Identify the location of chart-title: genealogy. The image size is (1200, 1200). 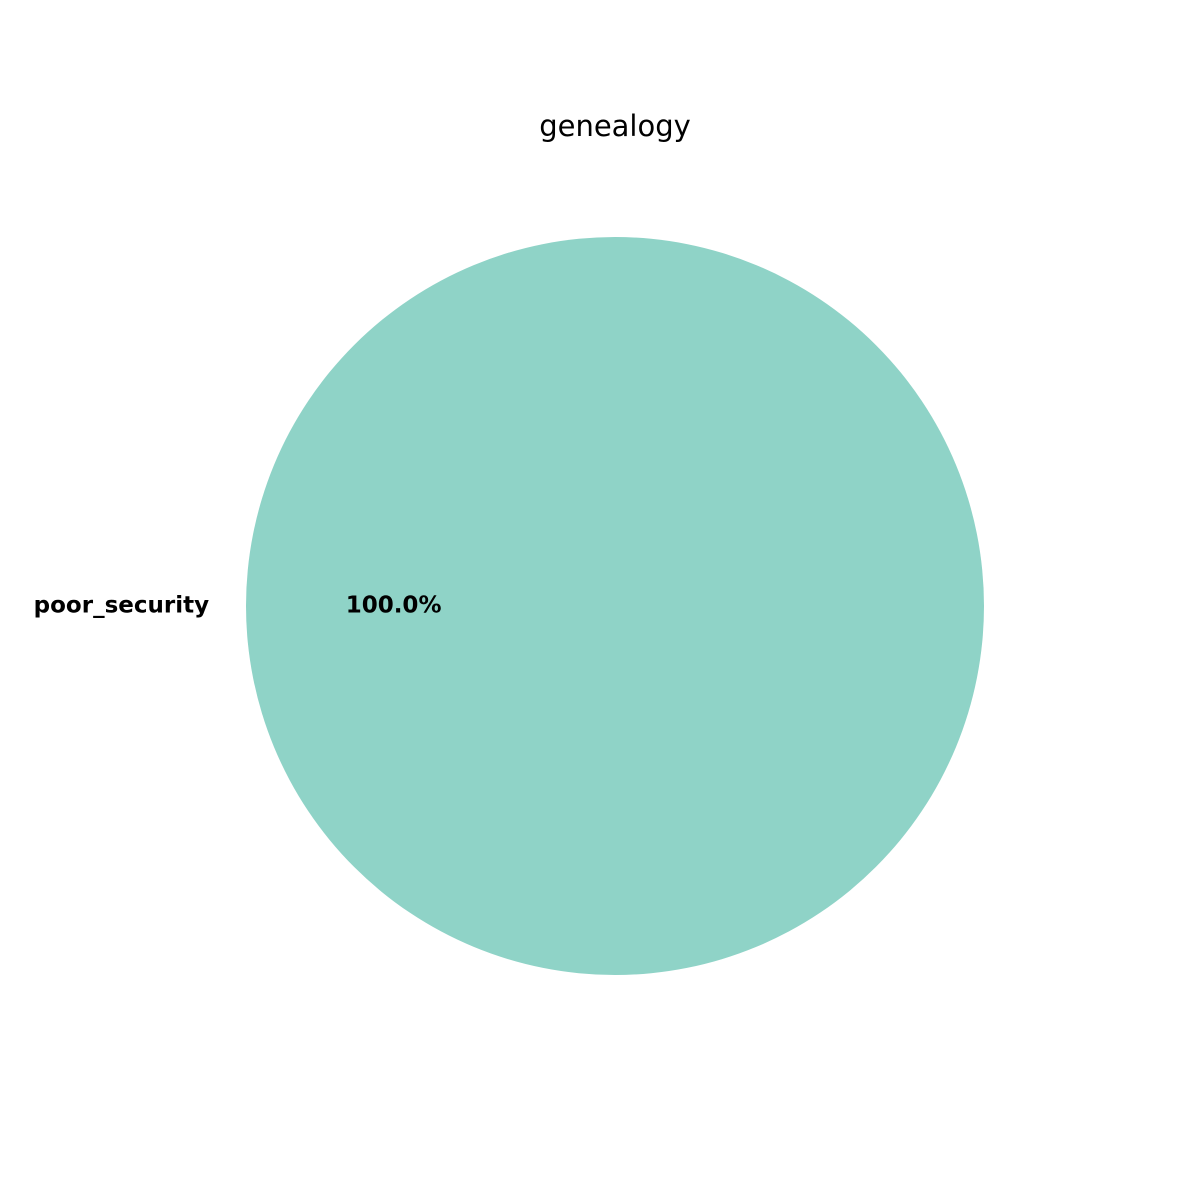
(615, 126).